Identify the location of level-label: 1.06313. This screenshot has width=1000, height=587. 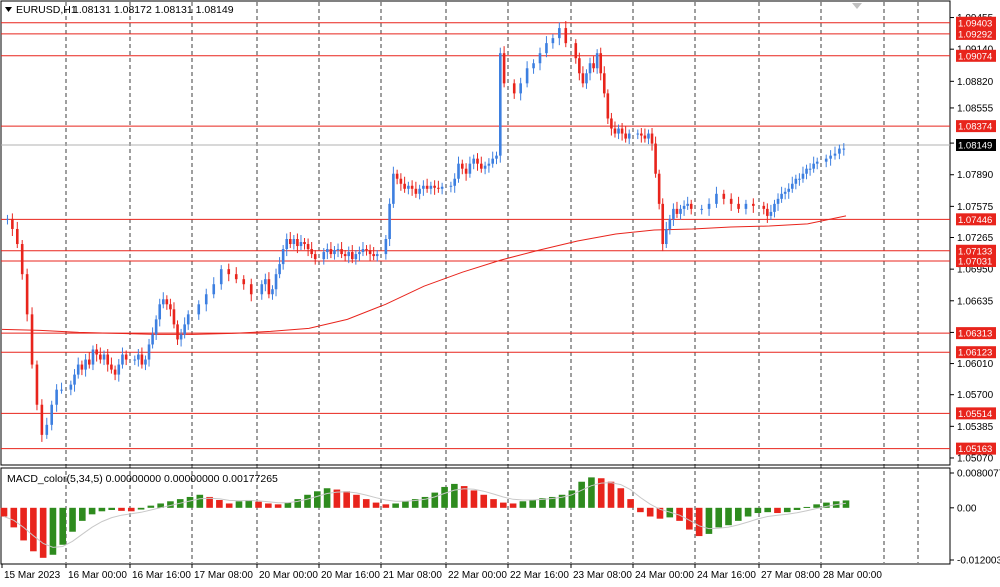
(976, 333).